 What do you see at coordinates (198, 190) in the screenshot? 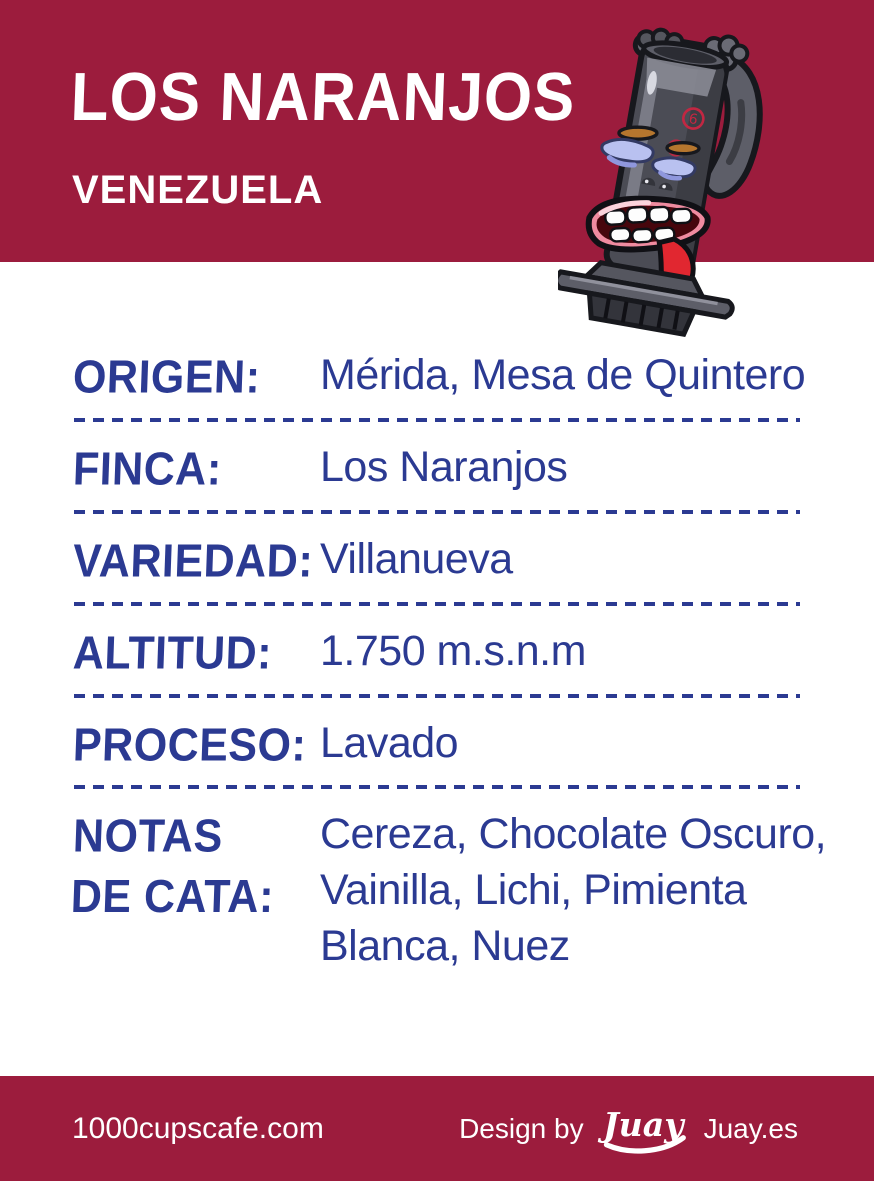
I see `country-subtitle: VENEZUELA` at bounding box center [198, 190].